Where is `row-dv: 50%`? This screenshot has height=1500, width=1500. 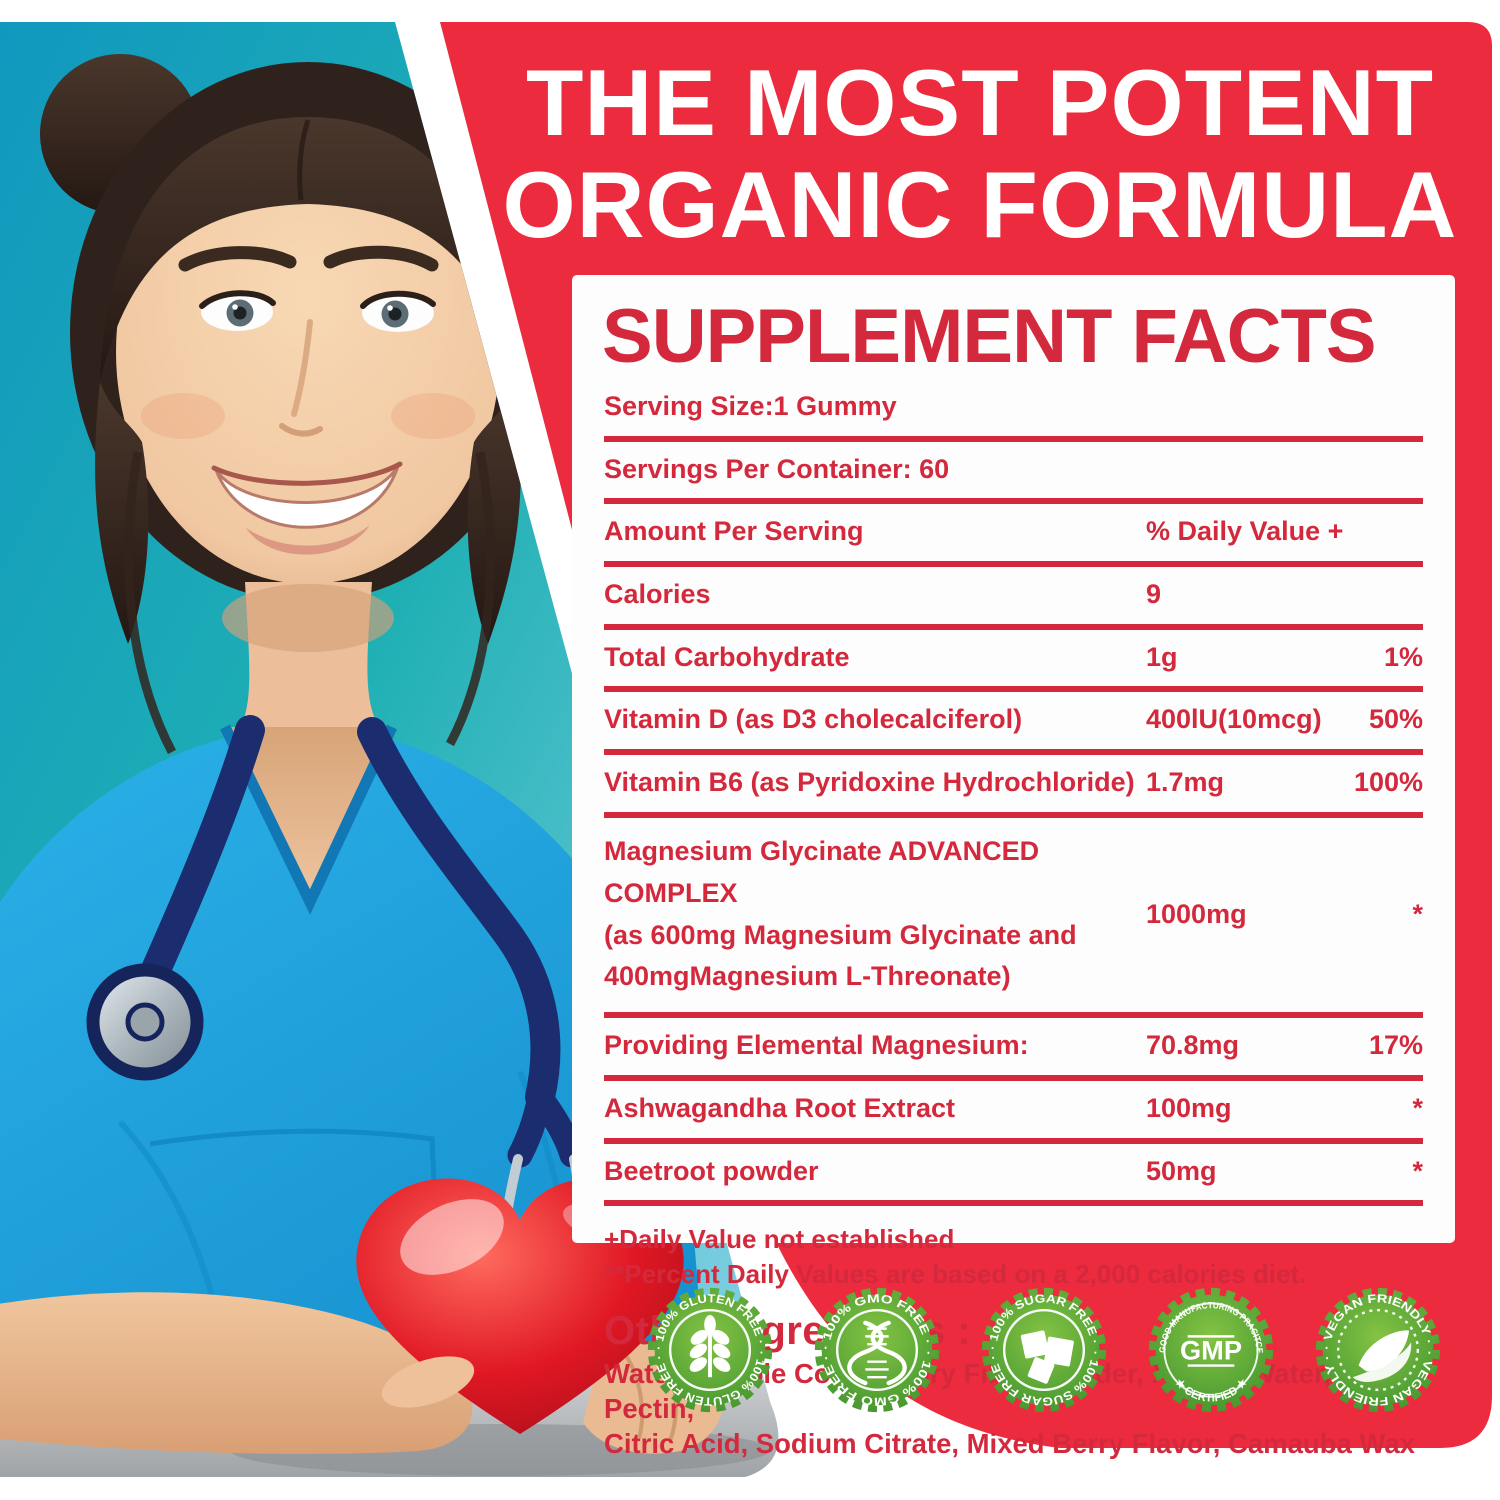
row-dv: 50% is located at coordinates (1395, 719).